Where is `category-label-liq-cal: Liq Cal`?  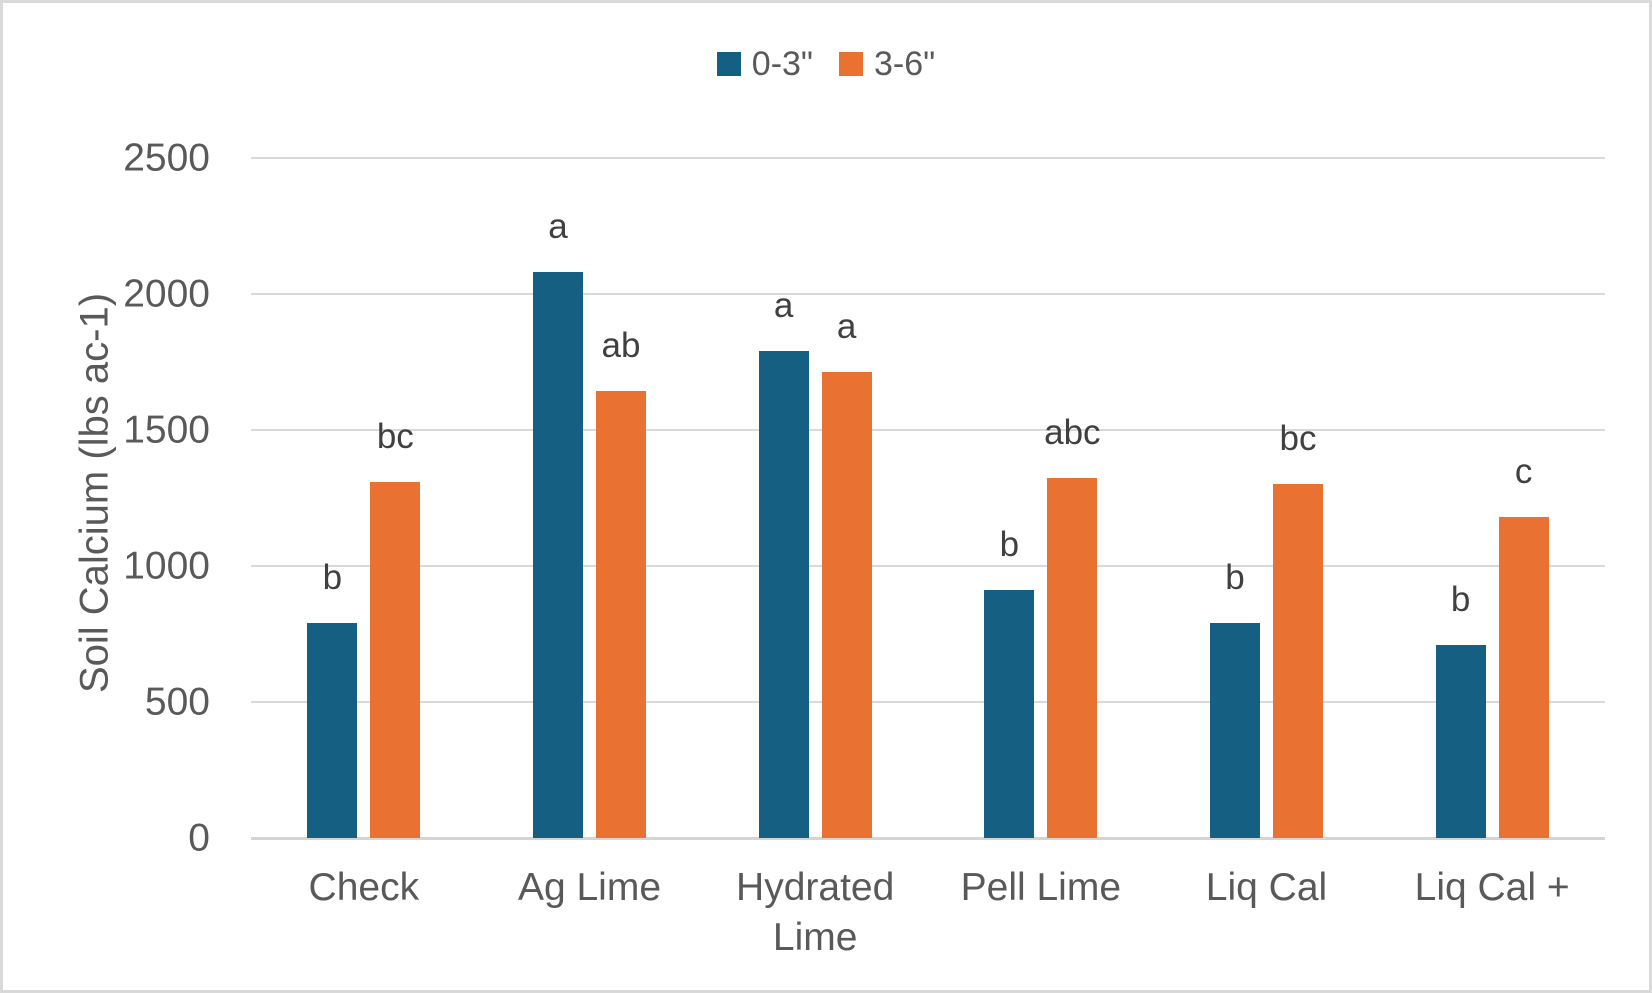
category-label-liq-cal: Liq Cal is located at coordinates (1266, 887).